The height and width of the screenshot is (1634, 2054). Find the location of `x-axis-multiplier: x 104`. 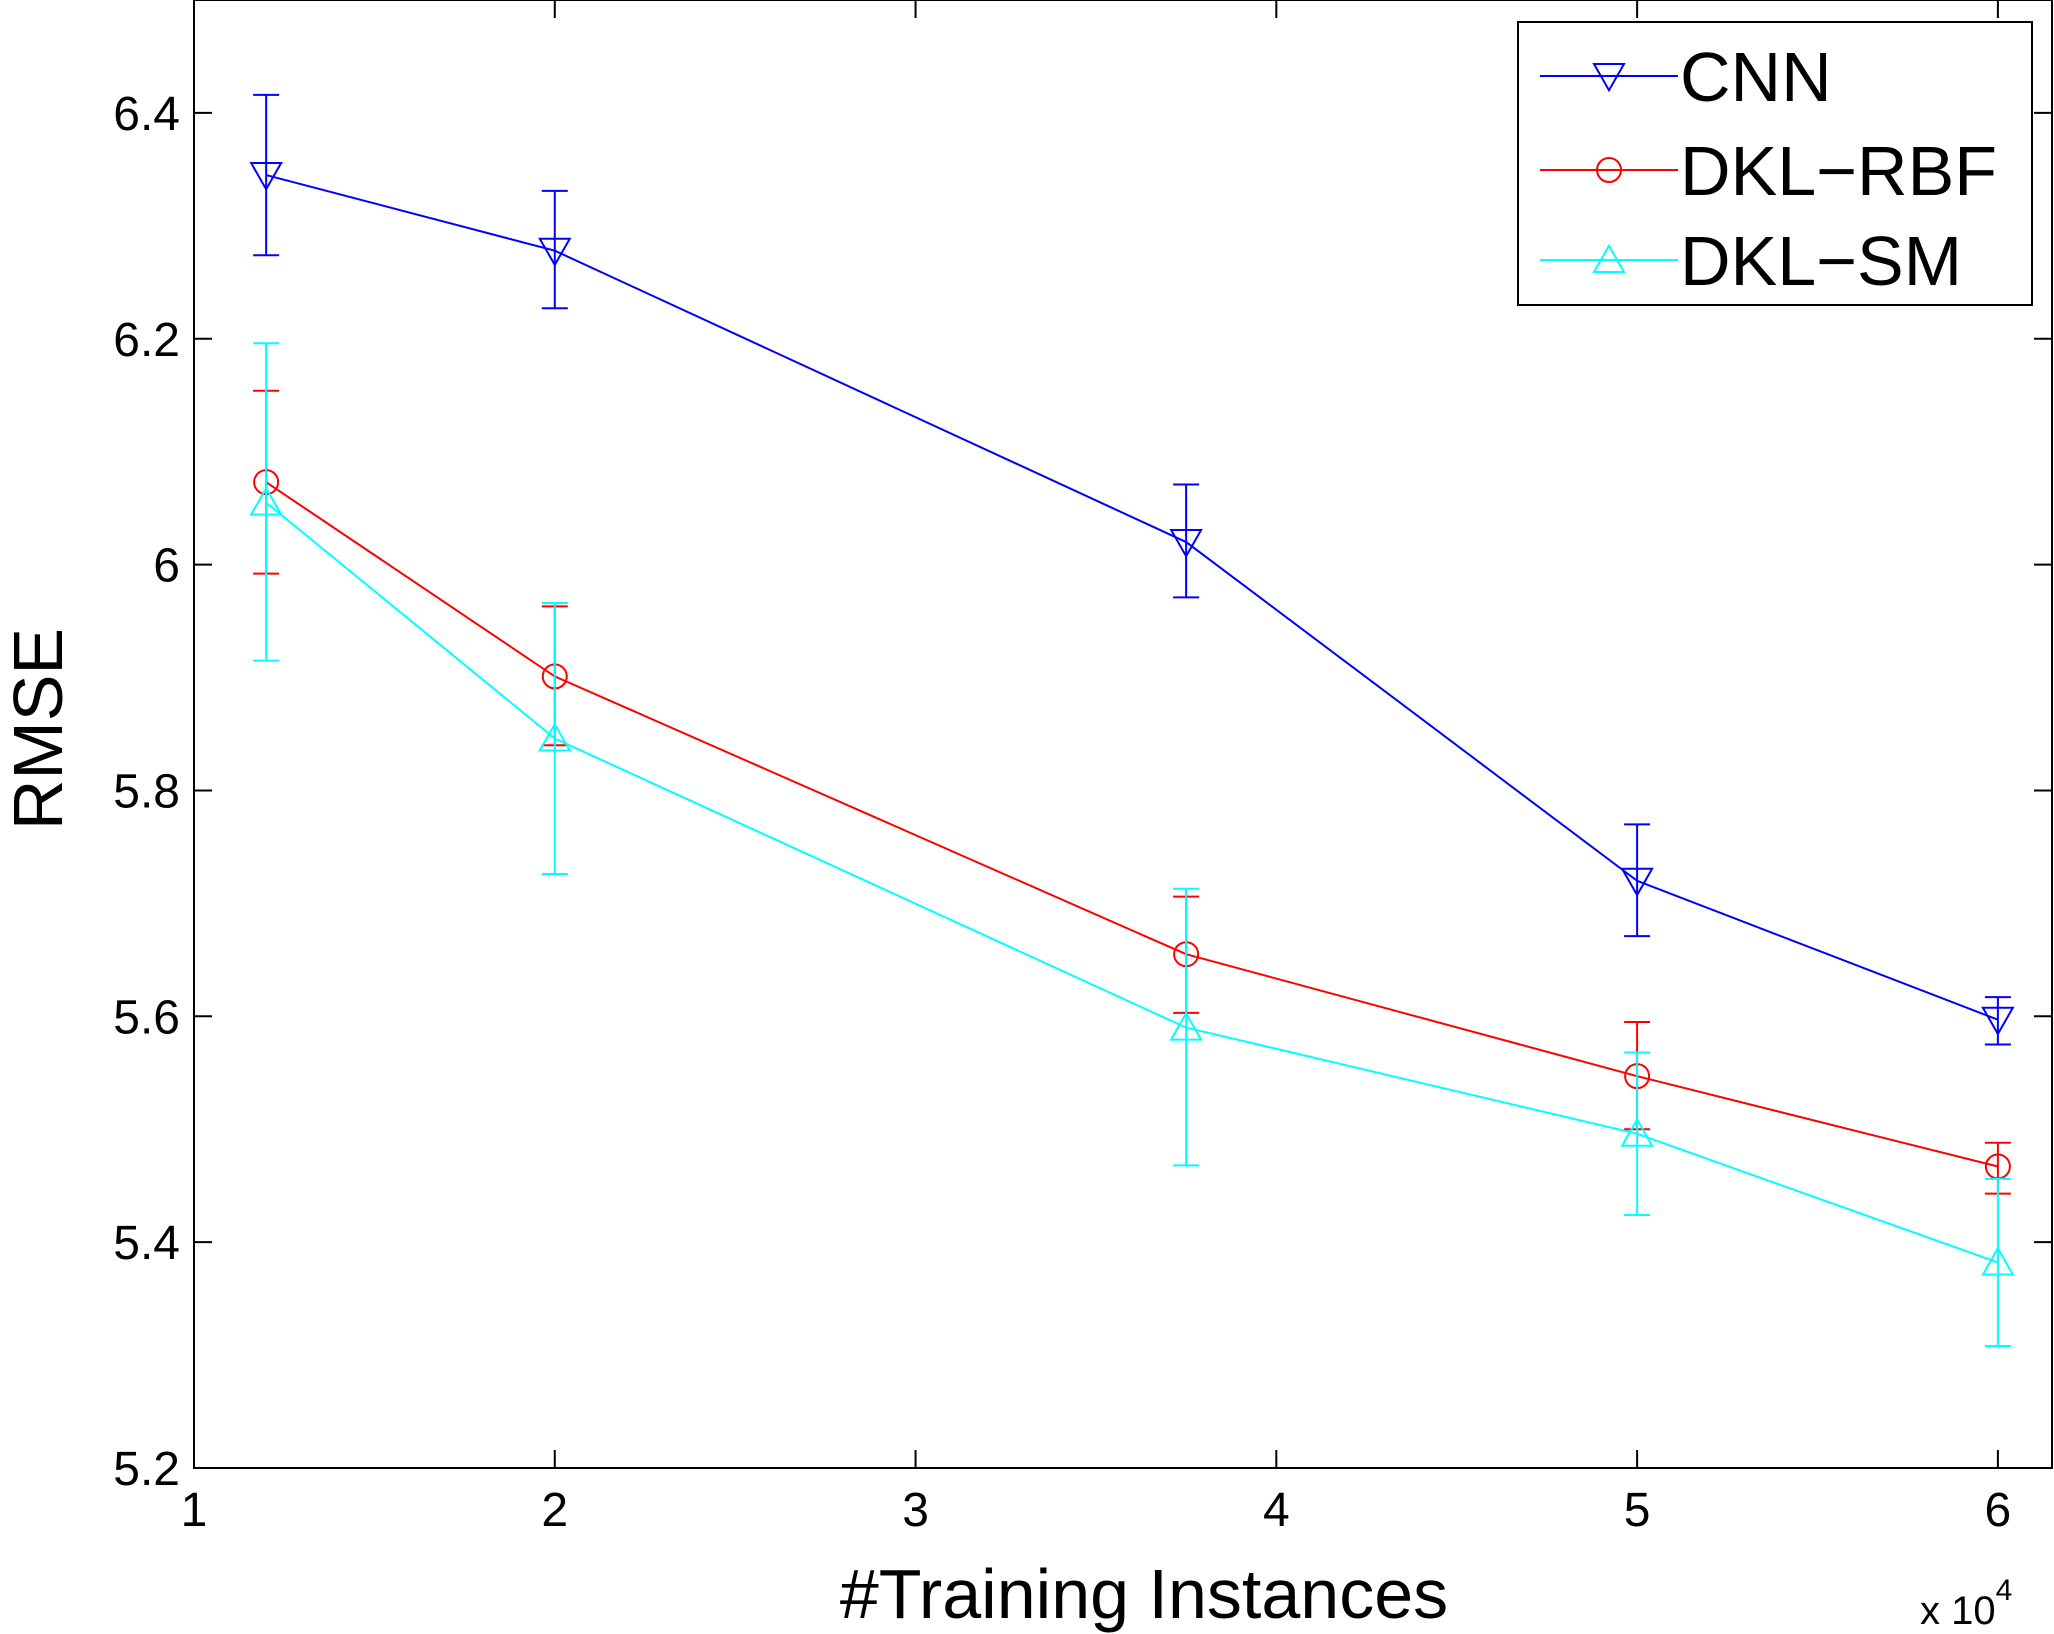

x-axis-multiplier: x 104 is located at coordinates (1966, 1603).